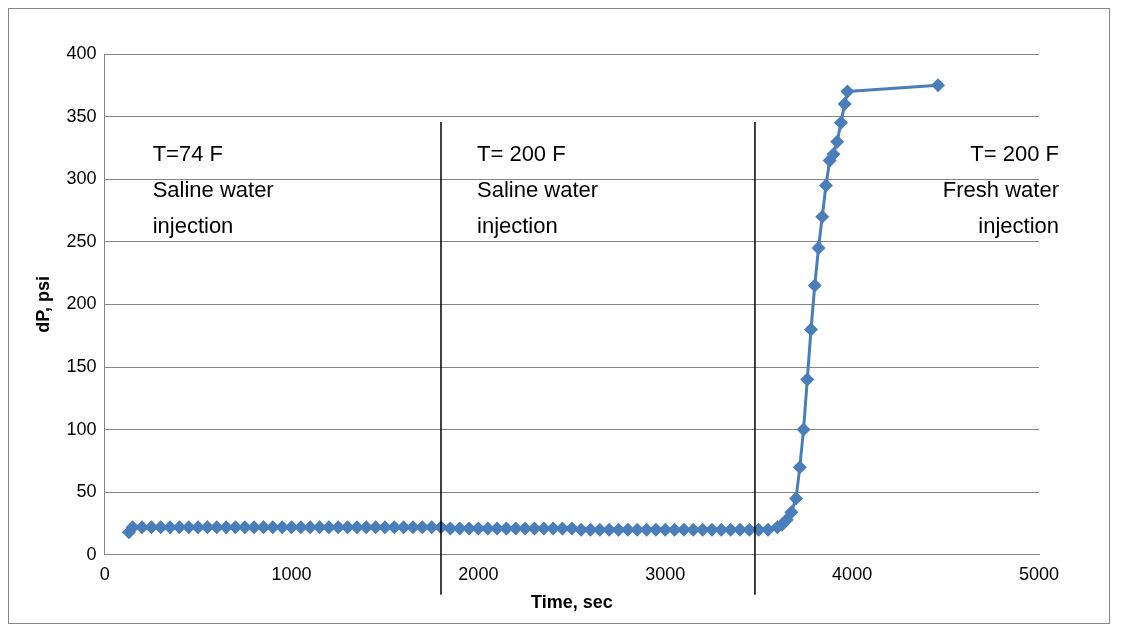 The width and height of the screenshot is (1122, 634). What do you see at coordinates (81, 303) in the screenshot?
I see `y-tick-label: 200` at bounding box center [81, 303].